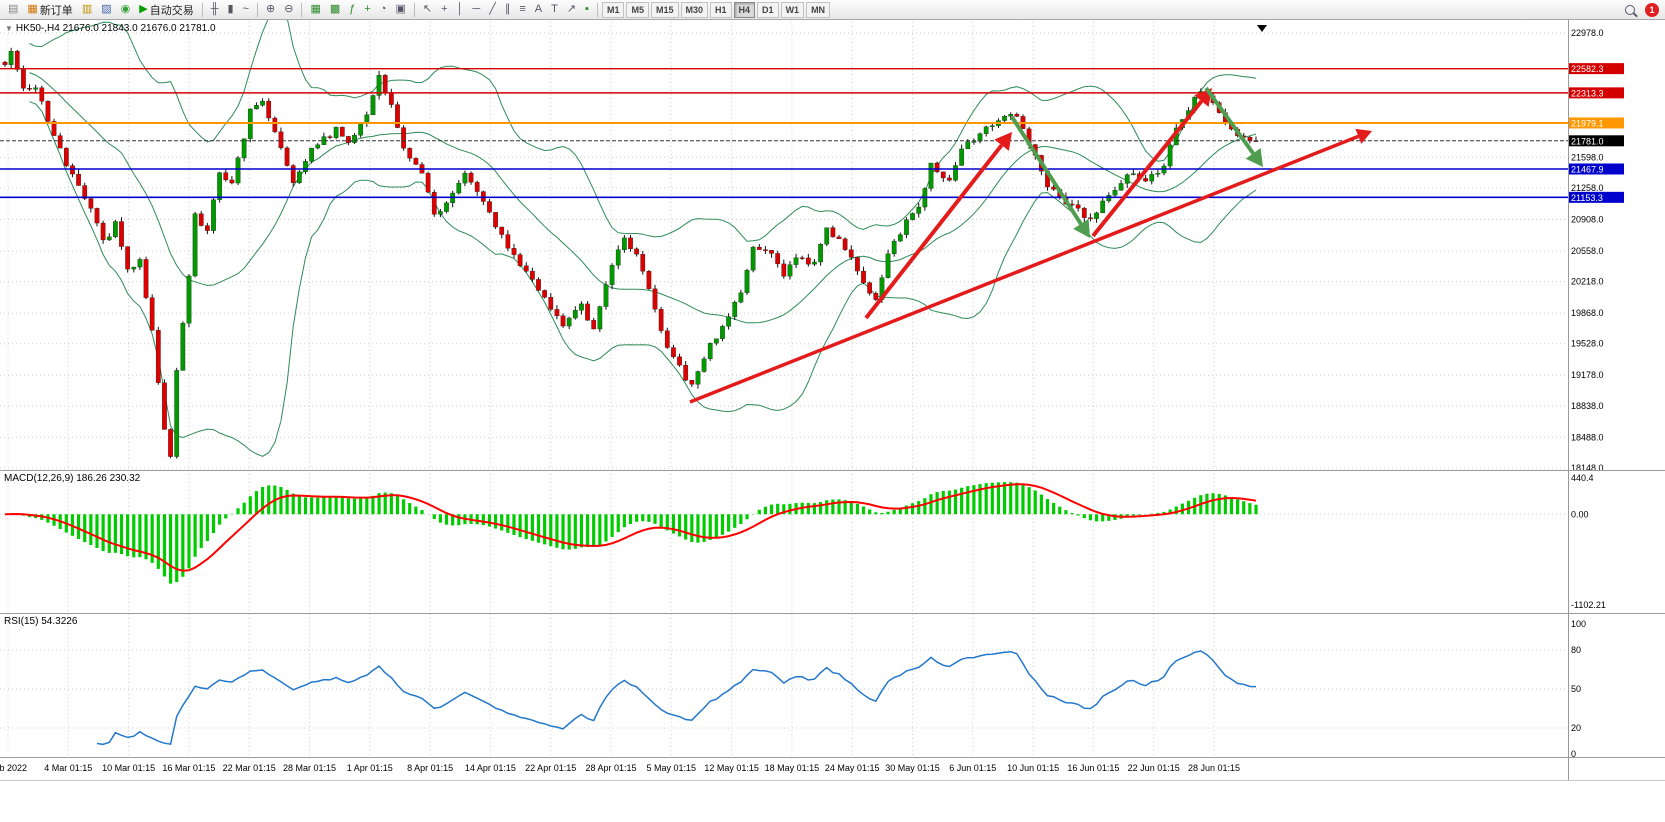  What do you see at coordinates (1587, 93) in the screenshot?
I see `svg-text: 22313.3` at bounding box center [1587, 93].